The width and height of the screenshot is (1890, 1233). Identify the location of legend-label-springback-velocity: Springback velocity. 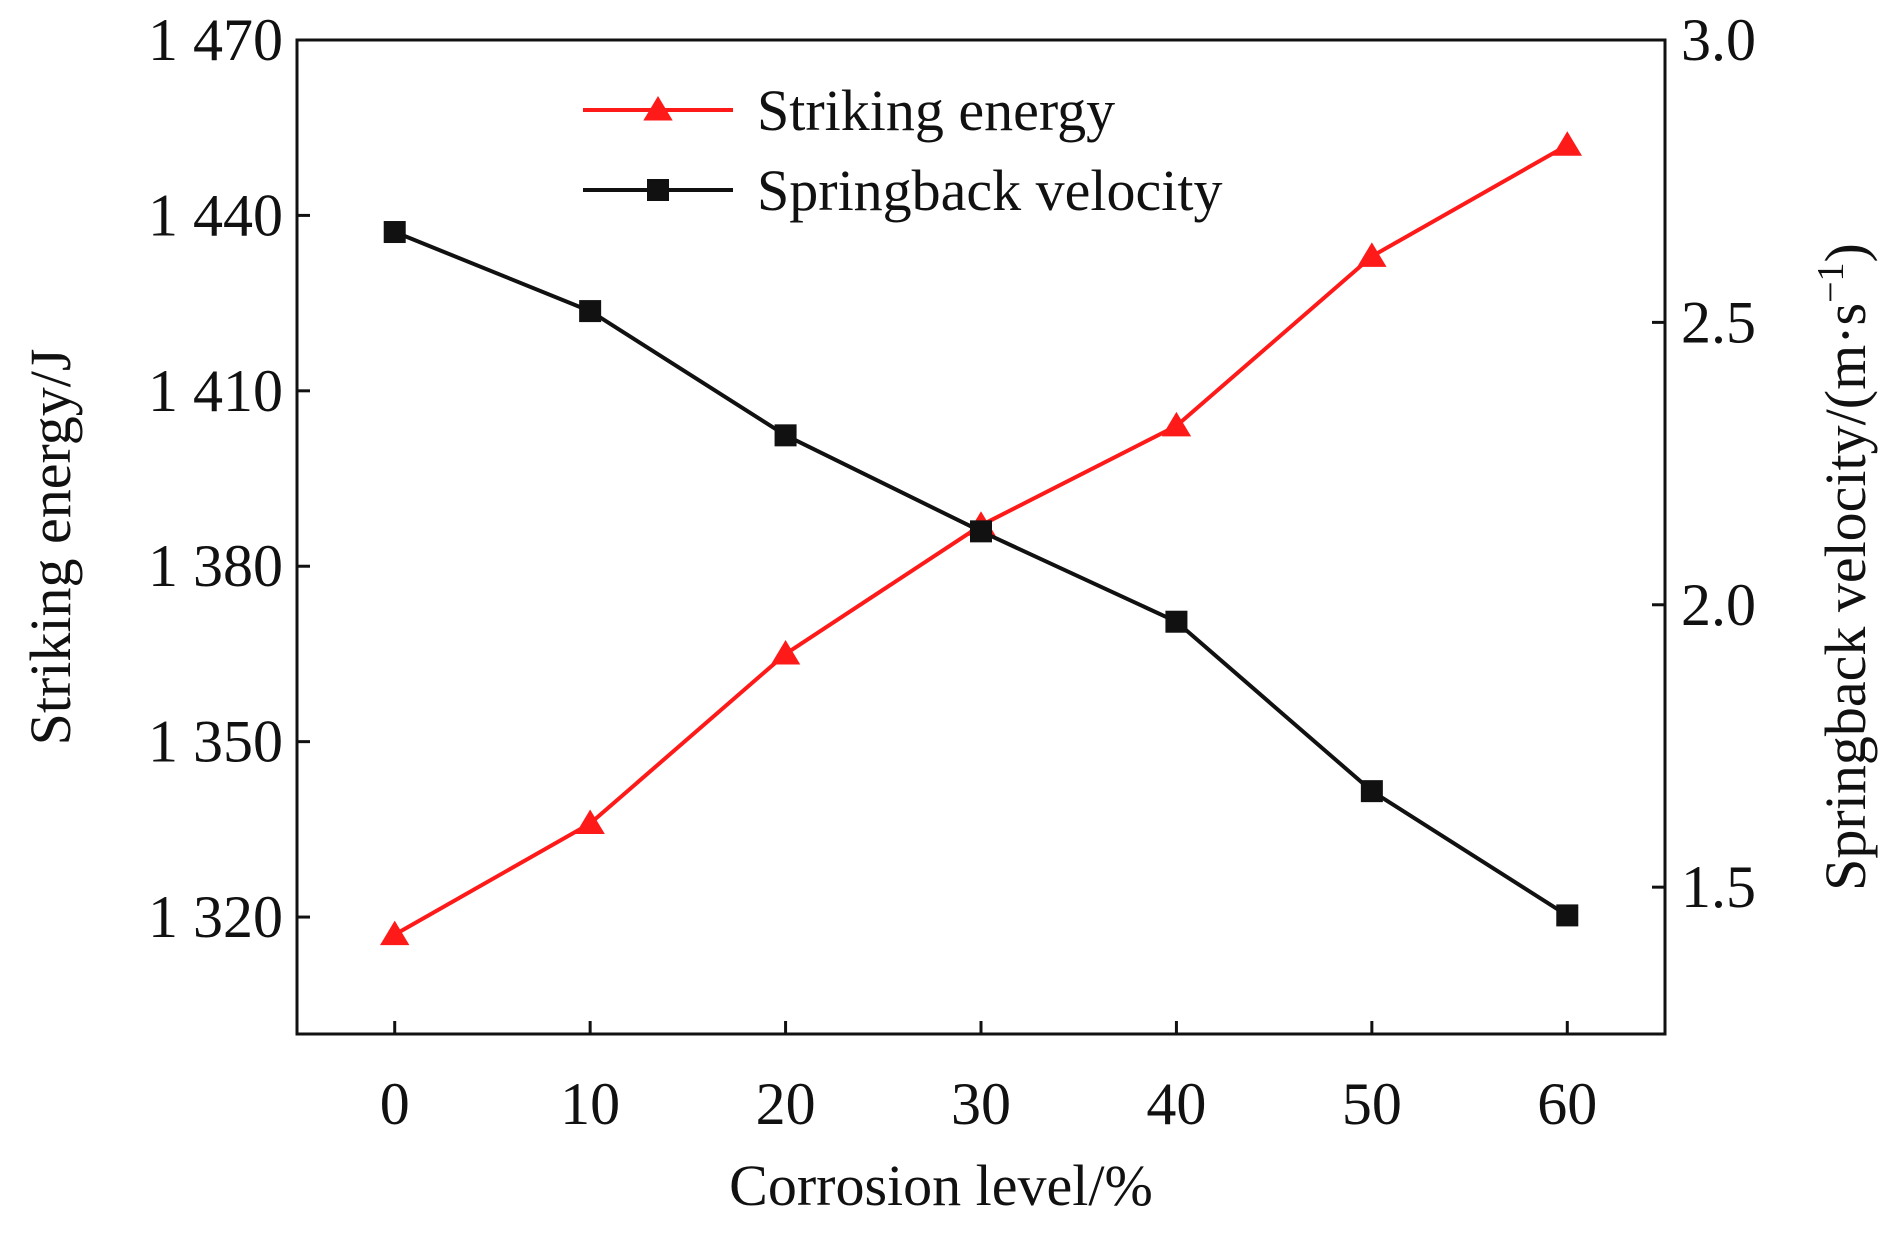
(990, 190).